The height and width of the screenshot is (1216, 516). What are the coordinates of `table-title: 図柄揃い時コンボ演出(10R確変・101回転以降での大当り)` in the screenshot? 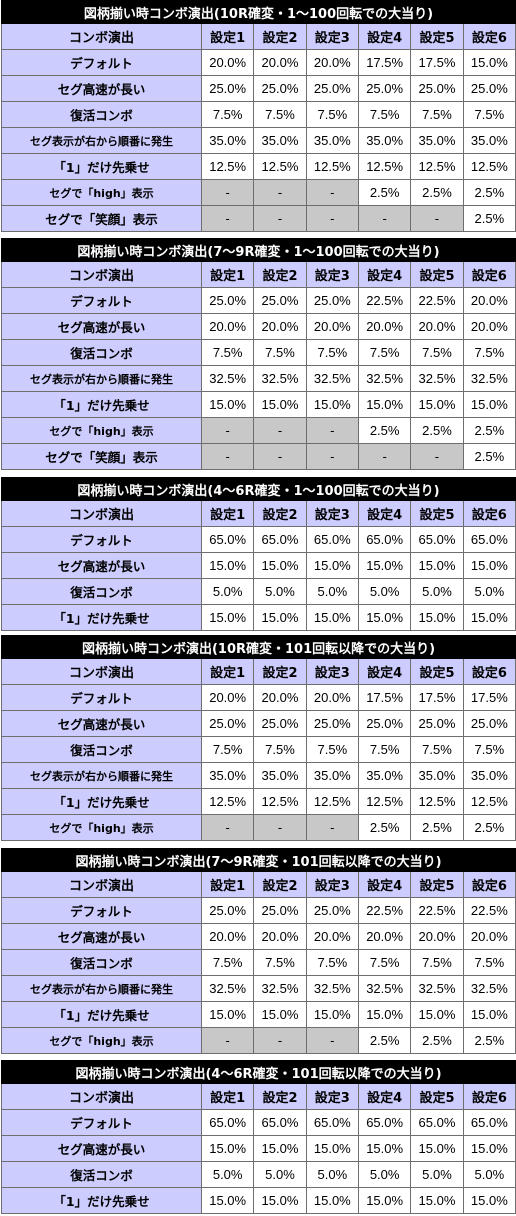 It's located at (258, 647).